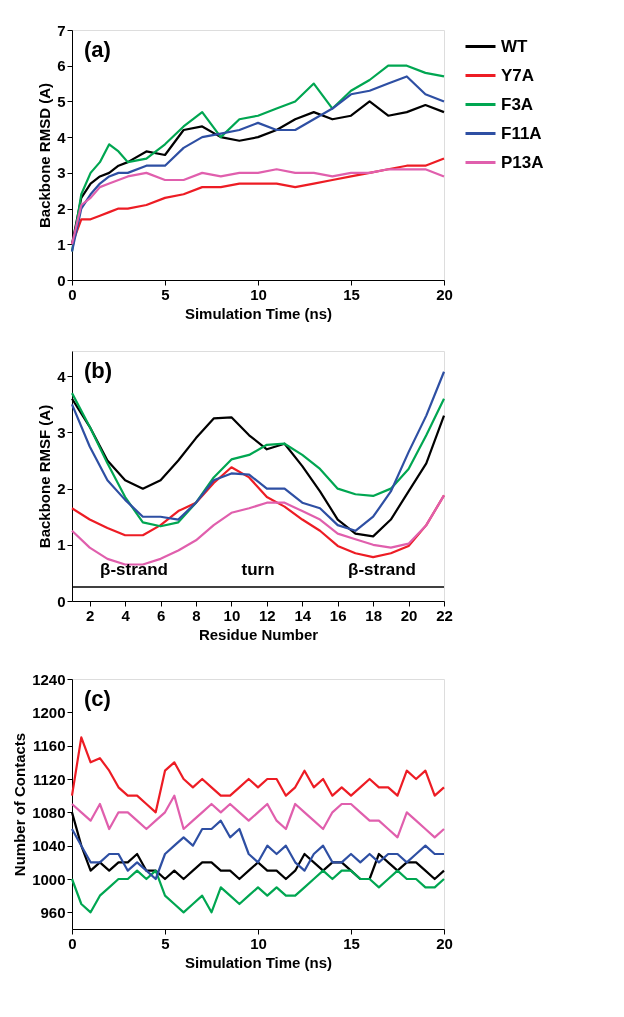 The width and height of the screenshot is (624, 1017). What do you see at coordinates (303, 615) in the screenshot?
I see `x-tick-label: 14` at bounding box center [303, 615].